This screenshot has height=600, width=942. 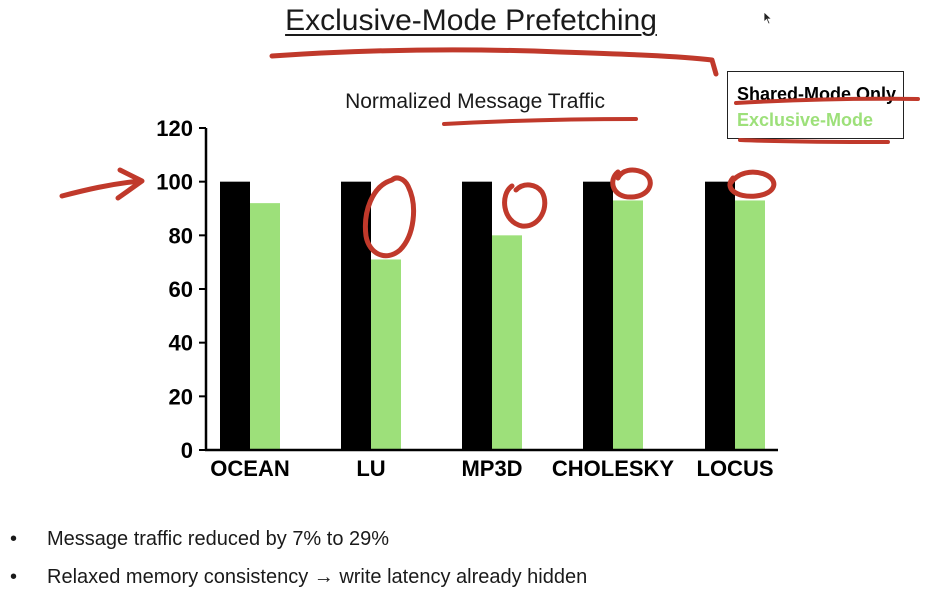 I want to click on bar-locus-exclusive-mode, so click(x=750, y=325).